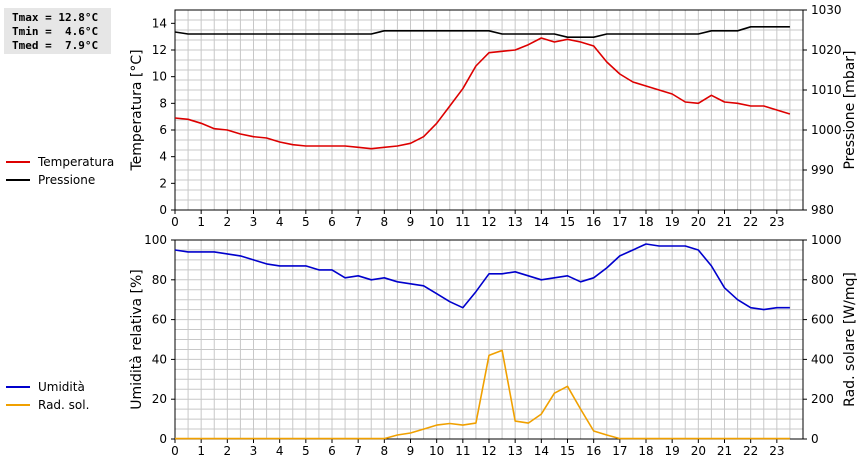 The height and width of the screenshot is (460, 860). What do you see at coordinates (850, 339) in the screenshot?
I see `y2-axis-label: Rad. solare [W/mq]` at bounding box center [850, 339].